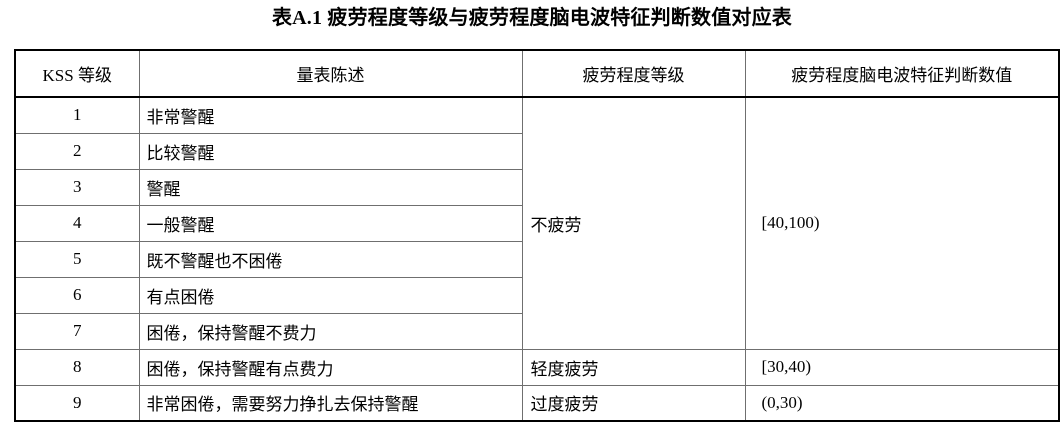 This screenshot has width=1064, height=441. I want to click on table-row: 2 比较警醒, so click(536, 151).